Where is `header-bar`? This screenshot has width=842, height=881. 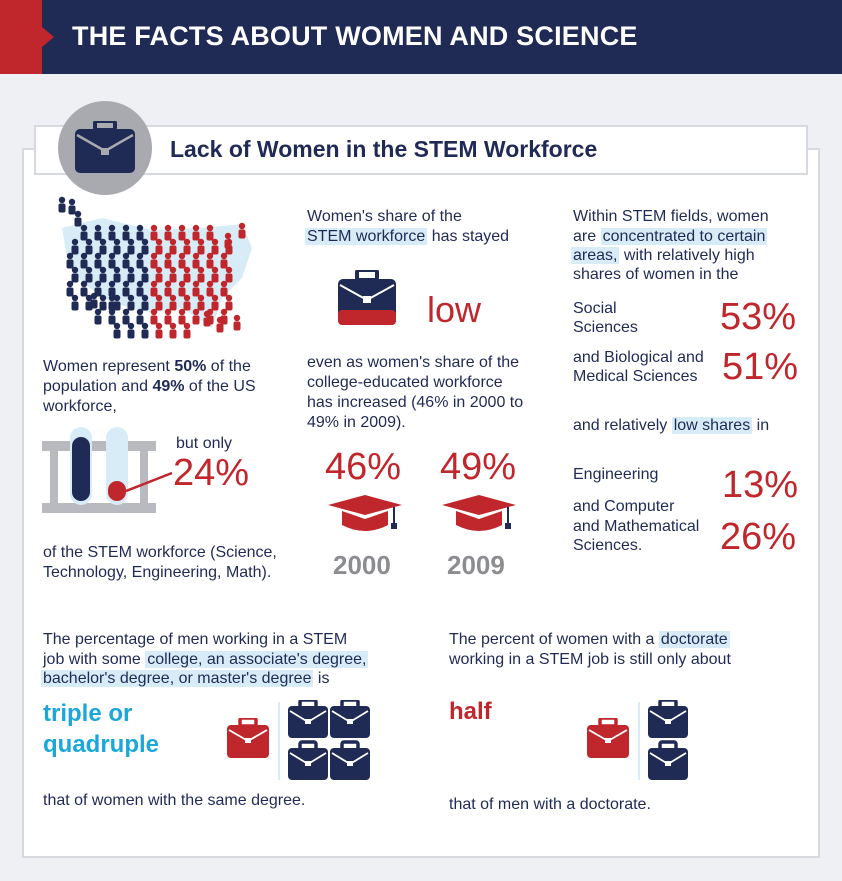 header-bar is located at coordinates (421, 37).